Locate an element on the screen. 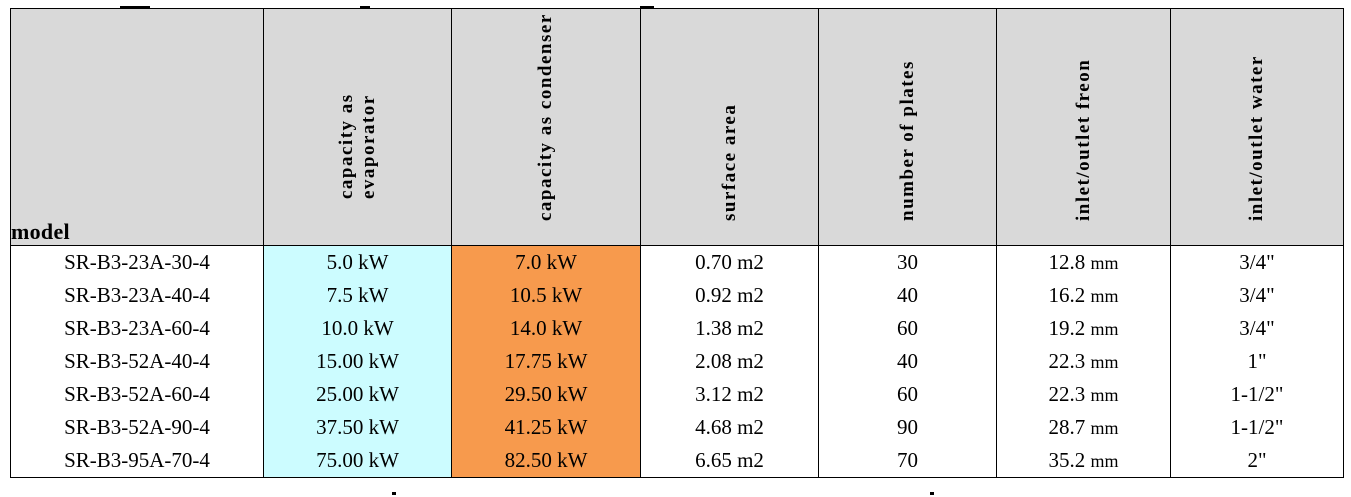 The width and height of the screenshot is (1351, 497). cell-condenser-capacity: 29.50 kW is located at coordinates (546, 394).